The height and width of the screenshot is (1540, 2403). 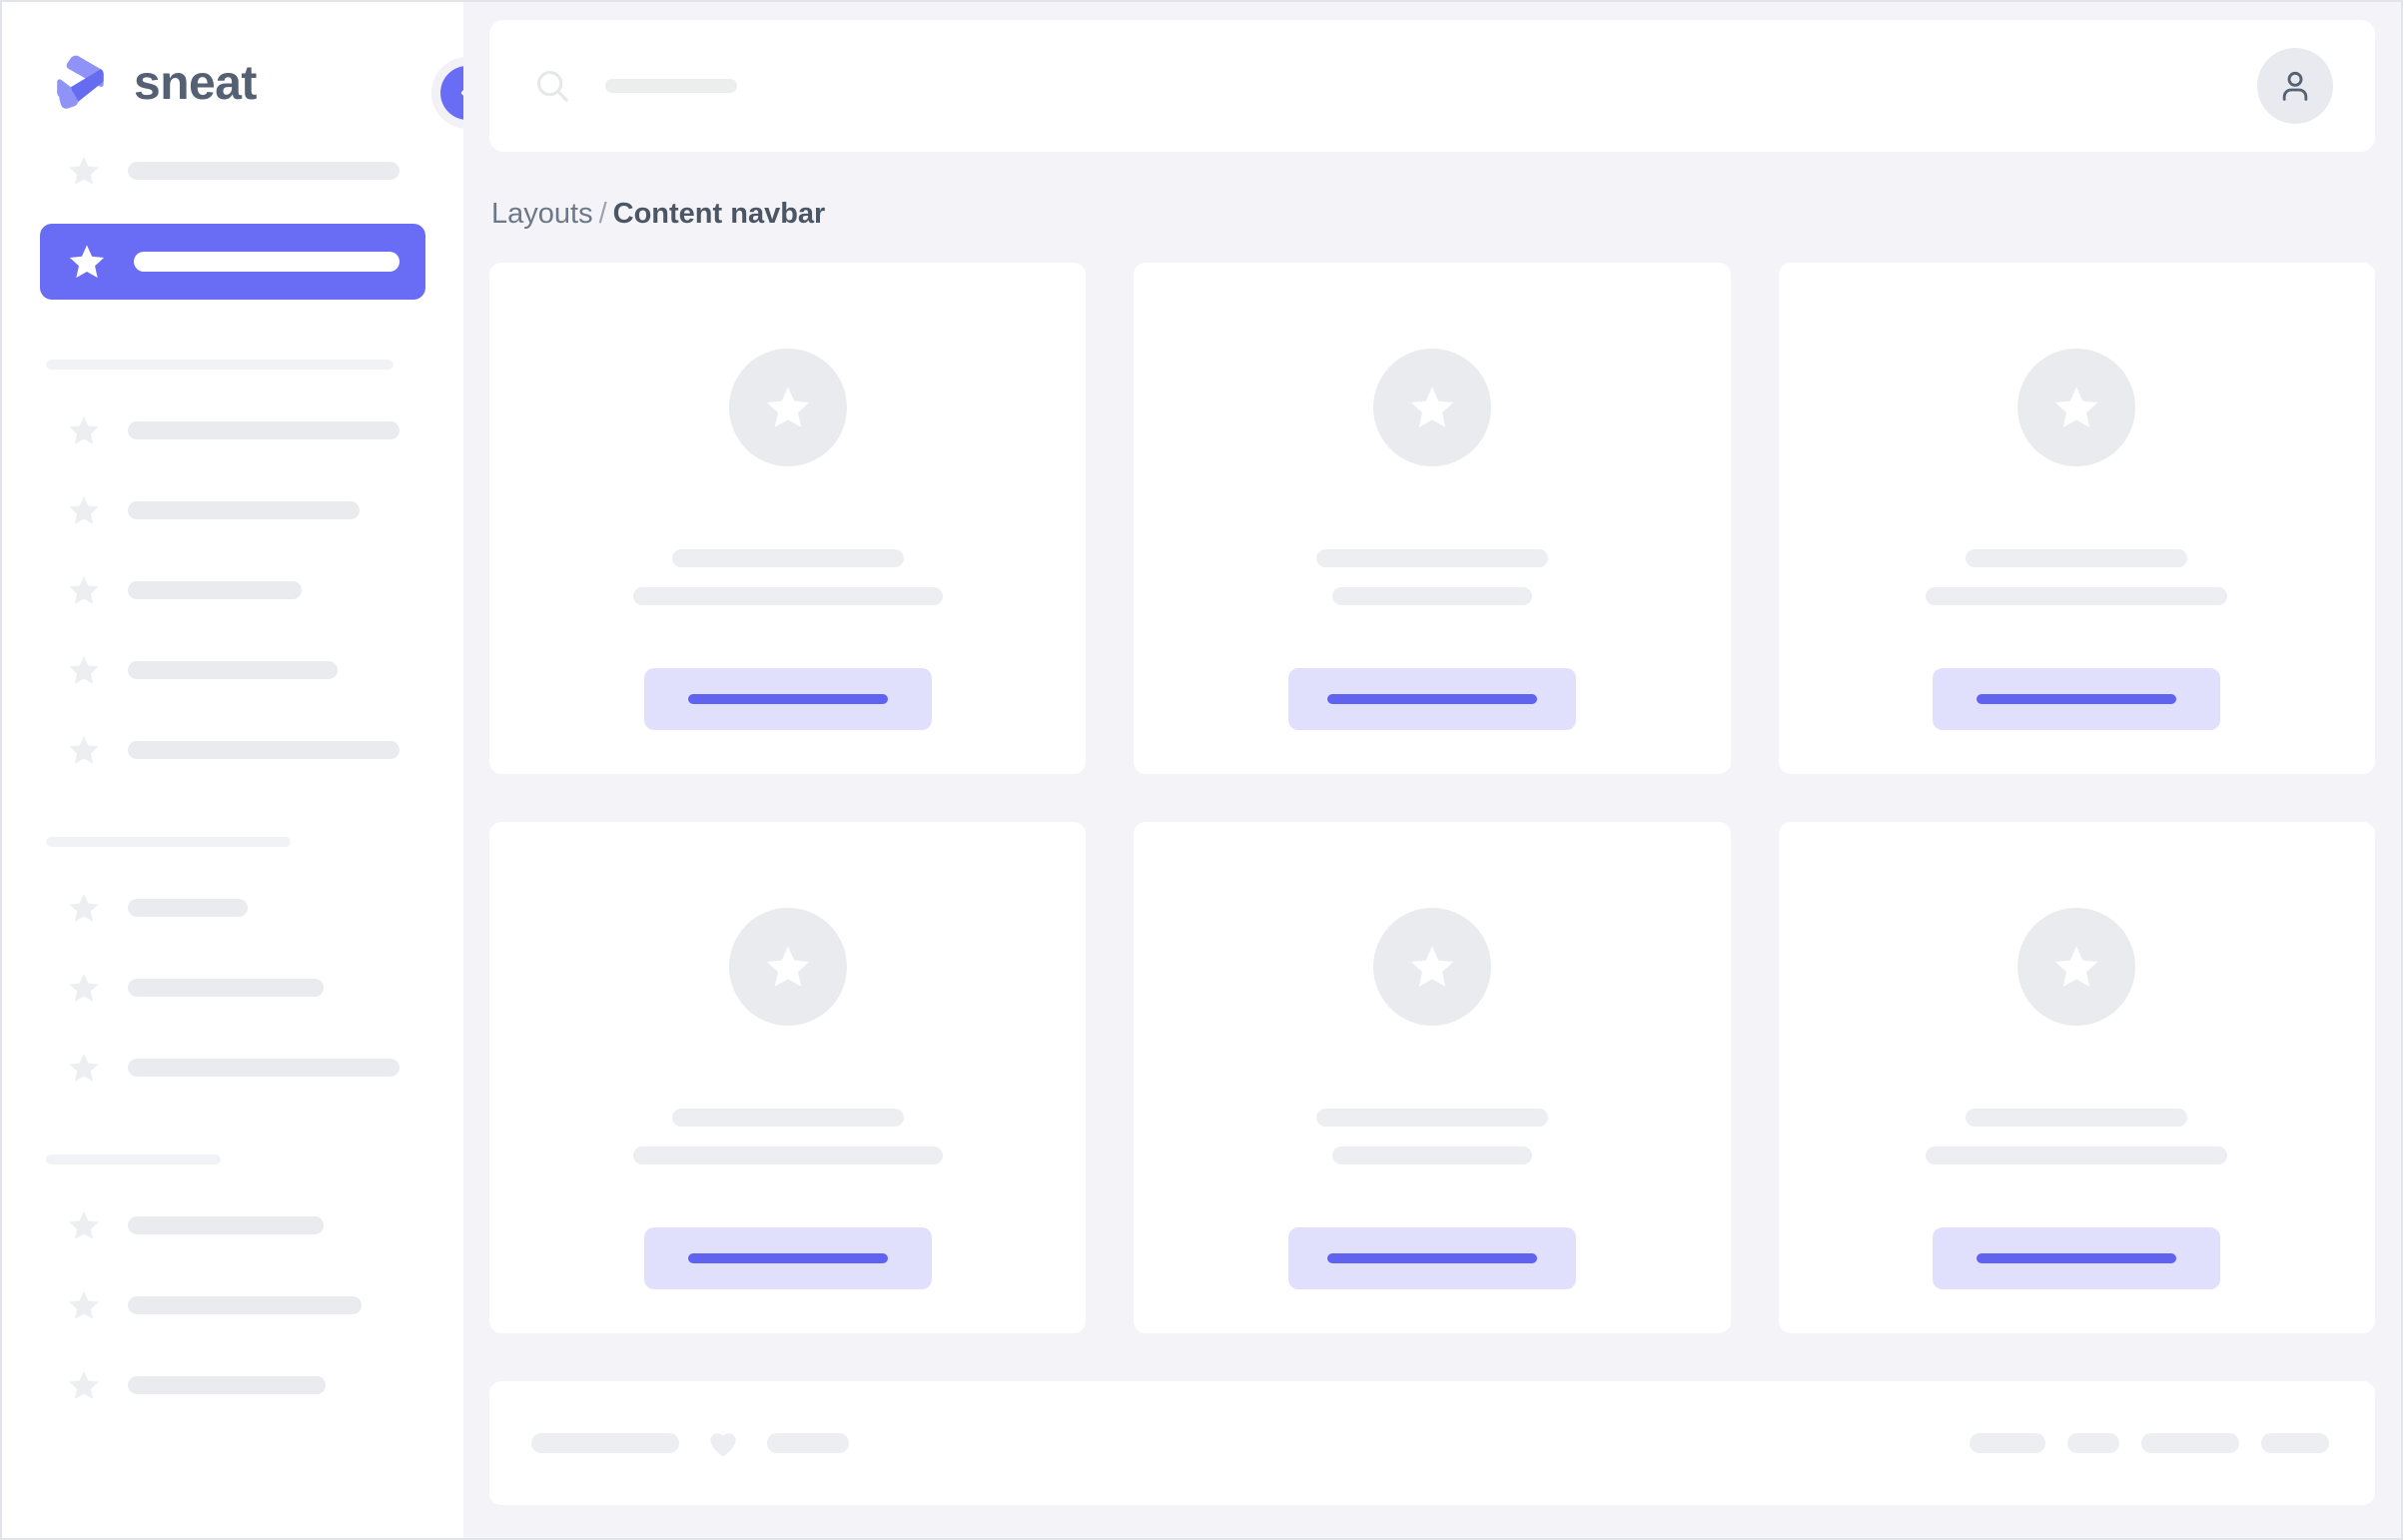 I want to click on footer-left-group, so click(x=690, y=1443).